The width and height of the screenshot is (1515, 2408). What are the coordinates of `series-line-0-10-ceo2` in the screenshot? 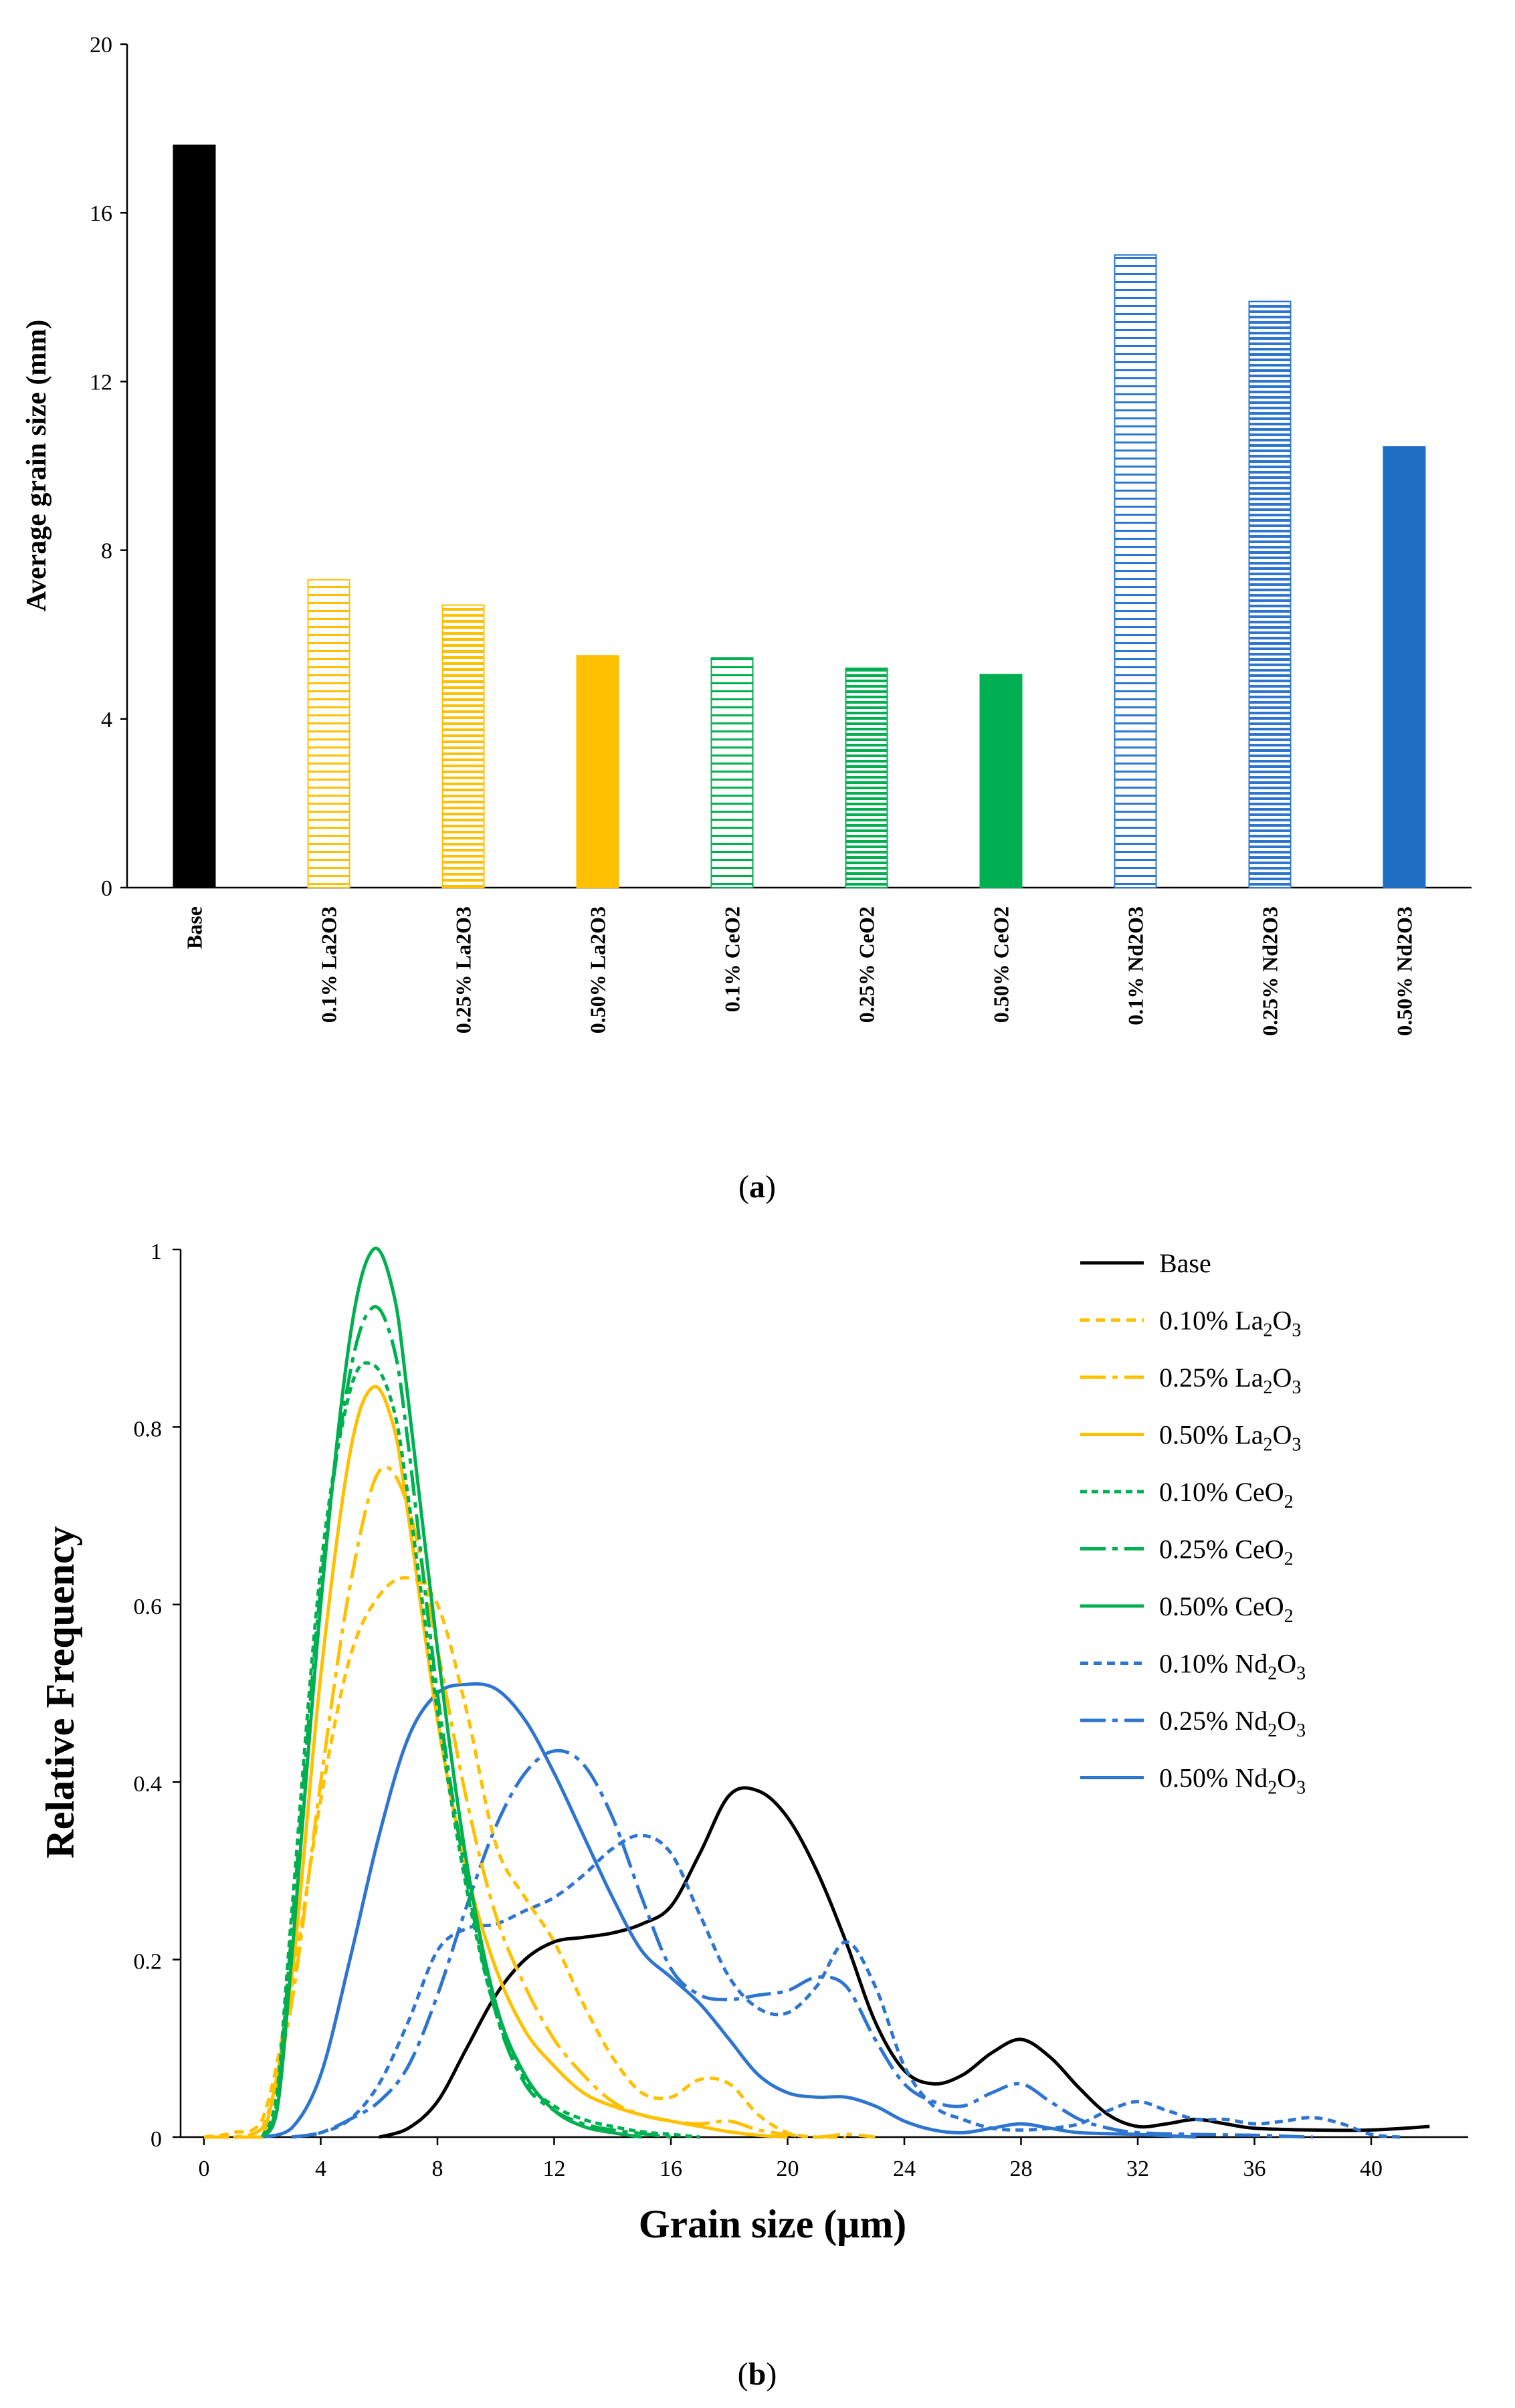 It's located at (480, 1750).